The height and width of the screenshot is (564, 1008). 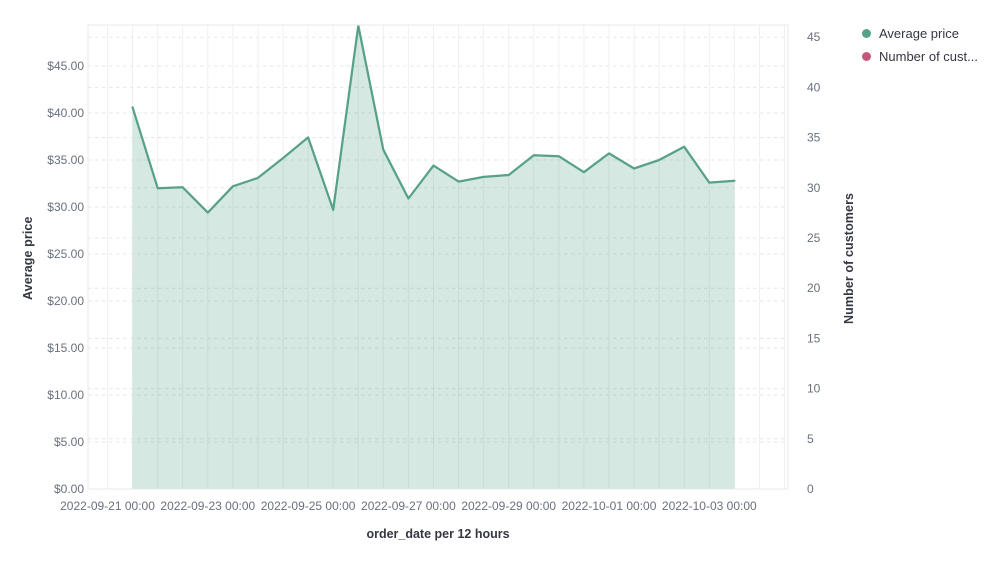 I want to click on legend-label-average-price: Average price, so click(x=919, y=33).